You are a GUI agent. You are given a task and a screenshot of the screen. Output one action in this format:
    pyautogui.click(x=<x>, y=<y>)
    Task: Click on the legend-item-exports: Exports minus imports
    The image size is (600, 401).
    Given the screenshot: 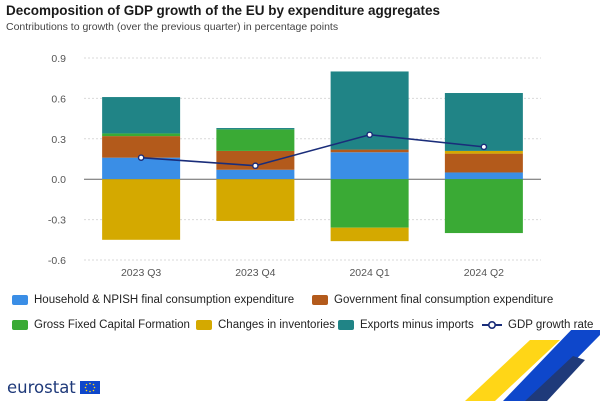 What is the action you would take?
    pyautogui.click(x=406, y=325)
    